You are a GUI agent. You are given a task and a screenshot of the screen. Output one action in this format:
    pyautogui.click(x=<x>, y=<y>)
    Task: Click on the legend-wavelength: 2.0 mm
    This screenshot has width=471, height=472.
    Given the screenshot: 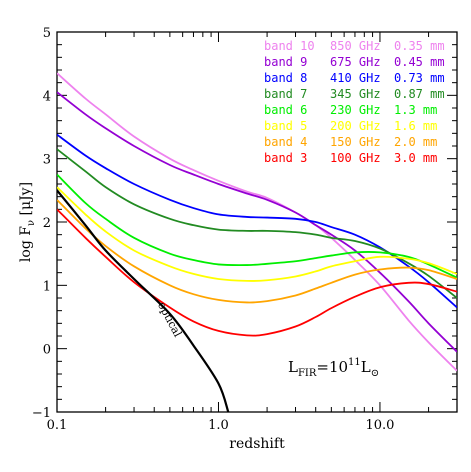 What is the action you would take?
    pyautogui.click(x=415, y=142)
    